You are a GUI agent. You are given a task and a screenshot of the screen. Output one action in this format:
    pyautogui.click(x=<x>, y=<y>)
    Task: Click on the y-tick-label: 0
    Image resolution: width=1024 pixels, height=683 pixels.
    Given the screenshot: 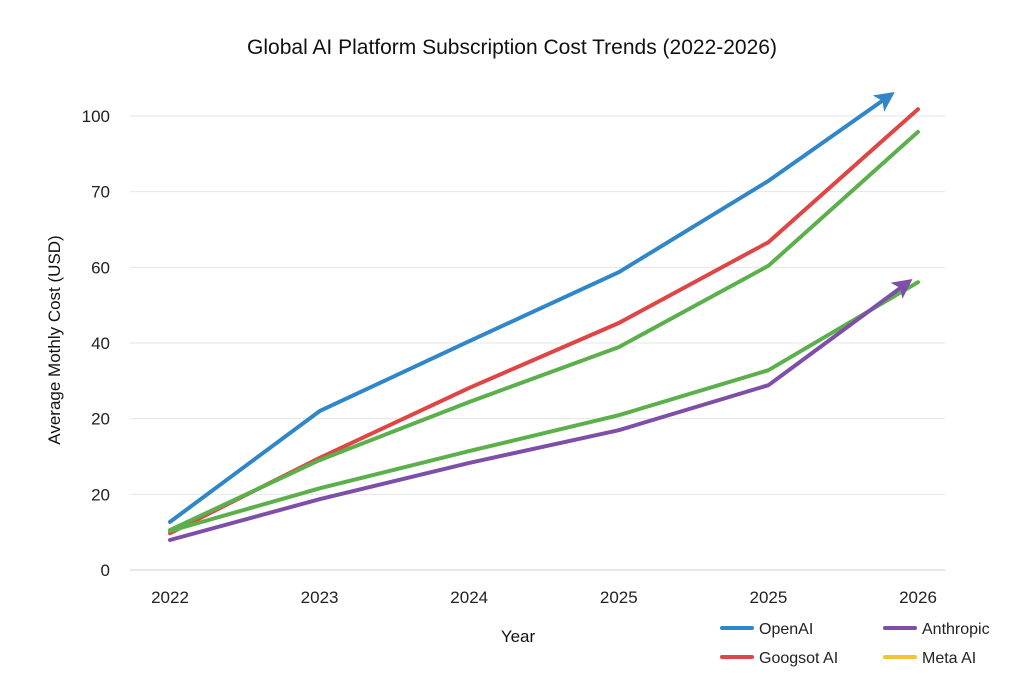 What is the action you would take?
    pyautogui.click(x=105, y=570)
    